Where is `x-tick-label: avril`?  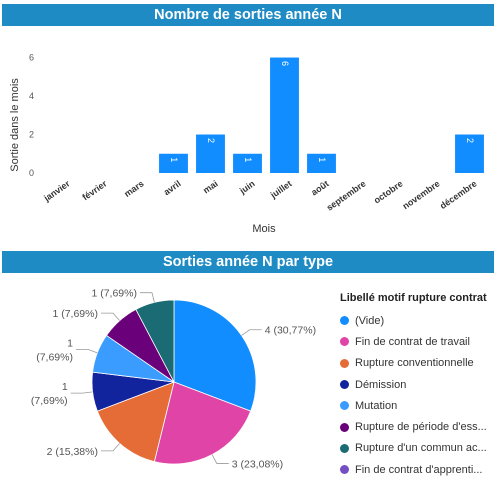
x-tick-label: avril is located at coordinates (172, 187).